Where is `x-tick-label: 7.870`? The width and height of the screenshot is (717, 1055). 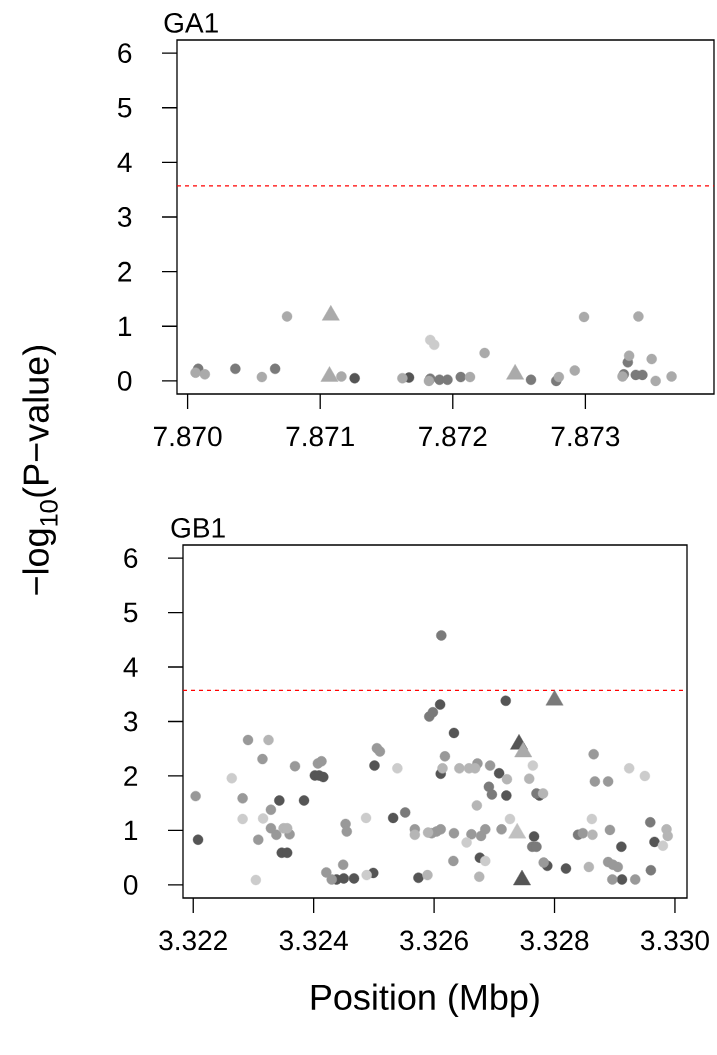 x-tick-label: 7.870 is located at coordinates (188, 436).